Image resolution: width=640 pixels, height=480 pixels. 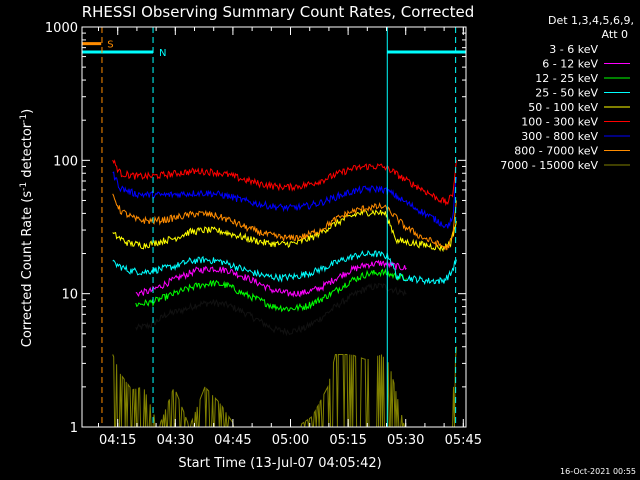 What do you see at coordinates (566, 93) in the screenshot?
I see `legend-label-3: 25 - 50 keV` at bounding box center [566, 93].